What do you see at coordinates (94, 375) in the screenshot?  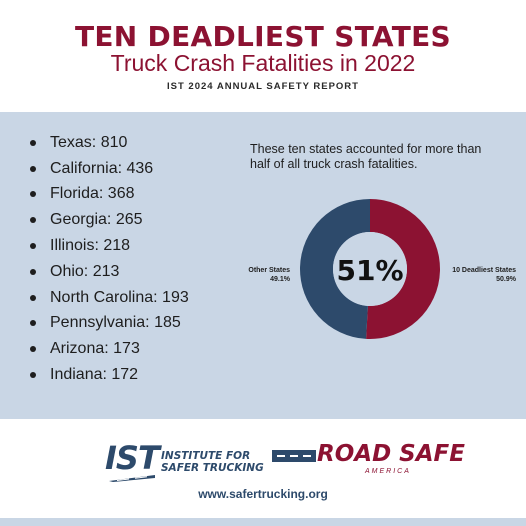 I see `state-label: Indiana: 172` at bounding box center [94, 375].